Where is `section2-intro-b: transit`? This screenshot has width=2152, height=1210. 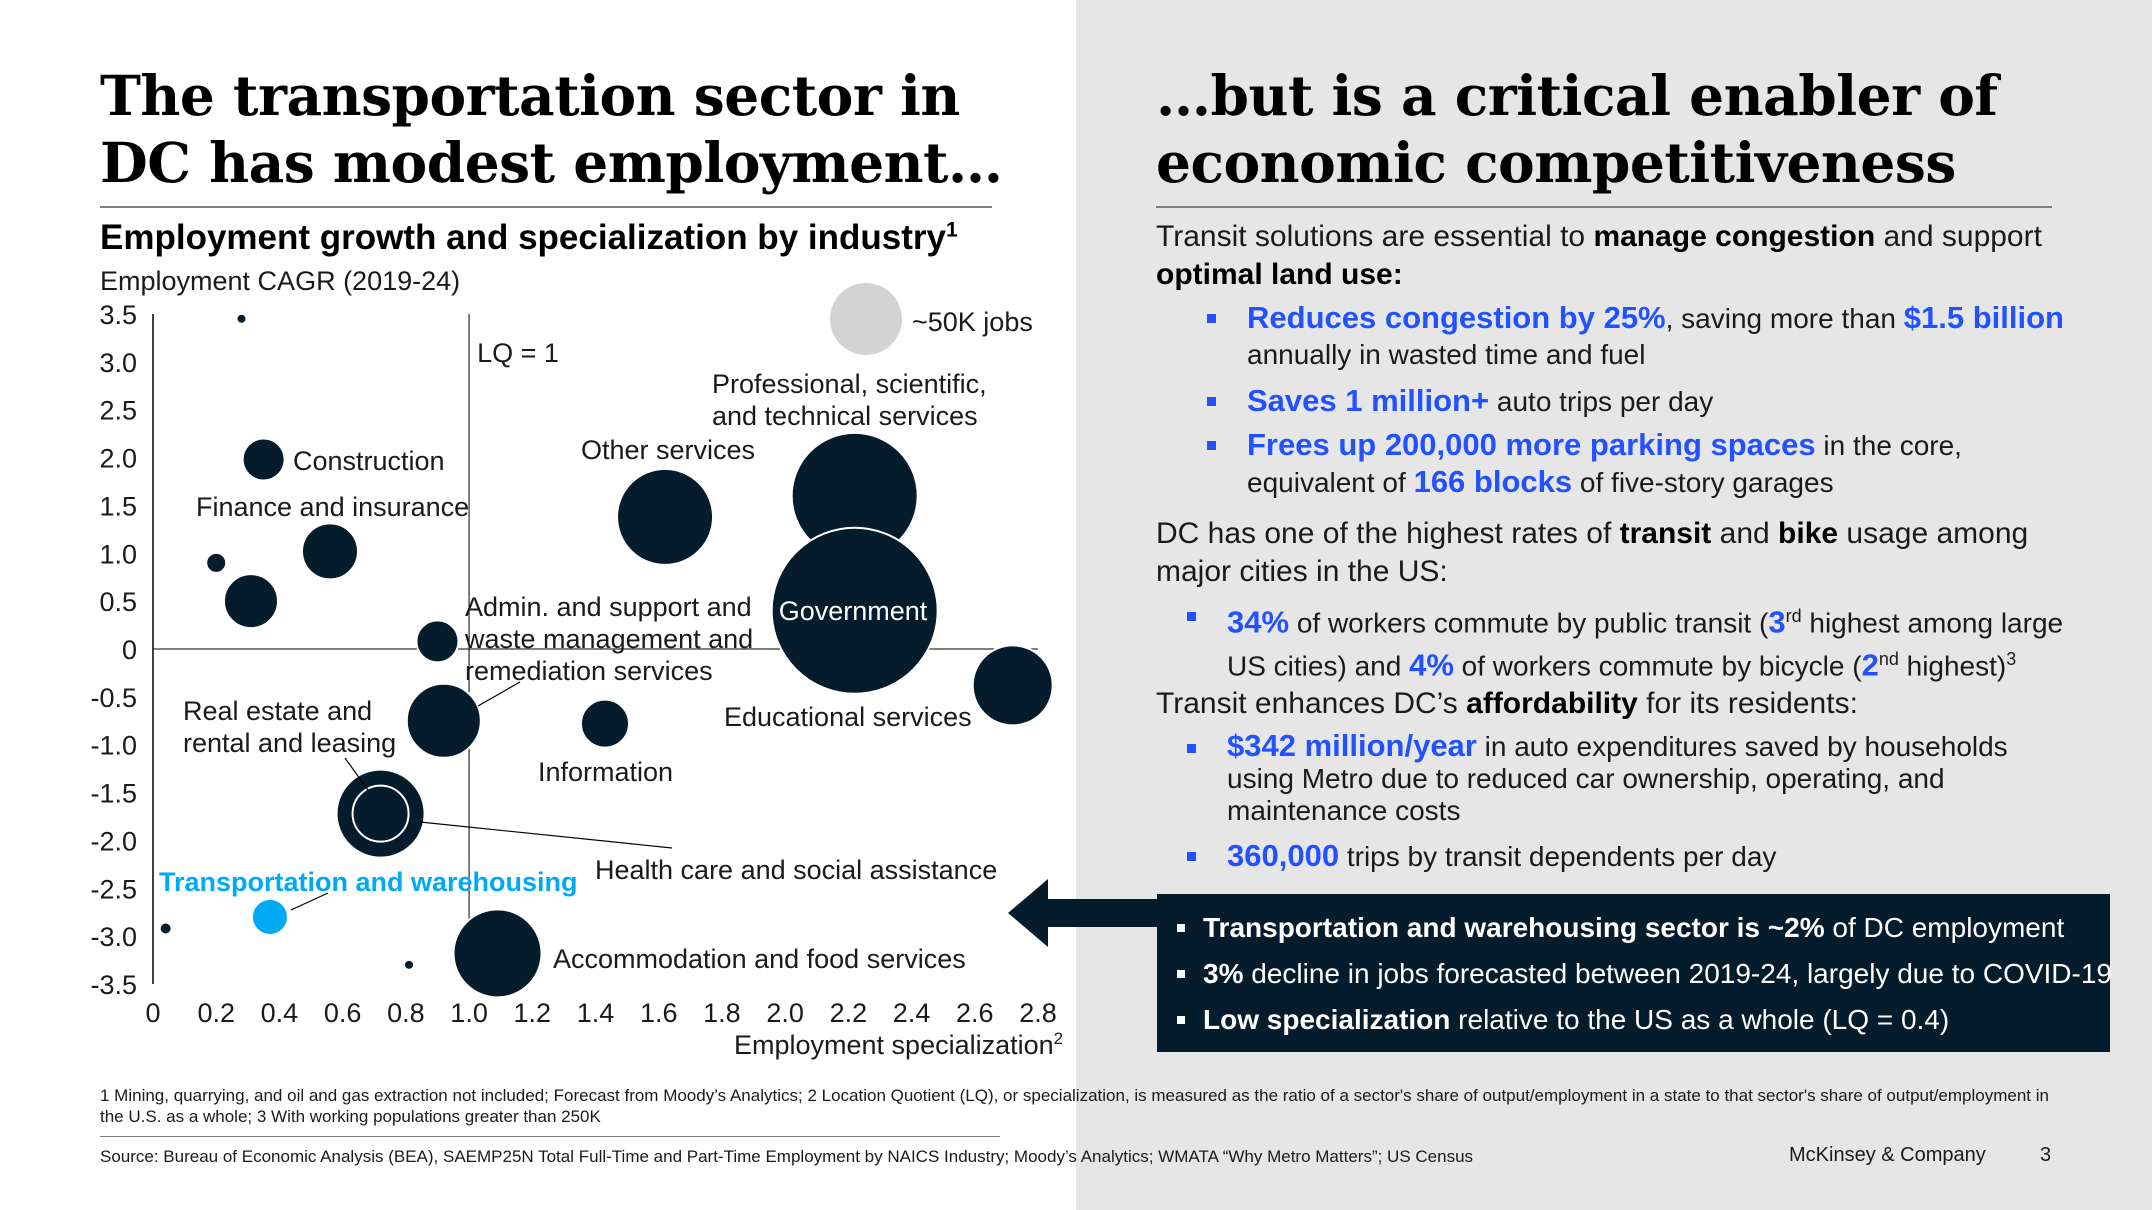
section2-intro-b: transit is located at coordinates (1665, 533).